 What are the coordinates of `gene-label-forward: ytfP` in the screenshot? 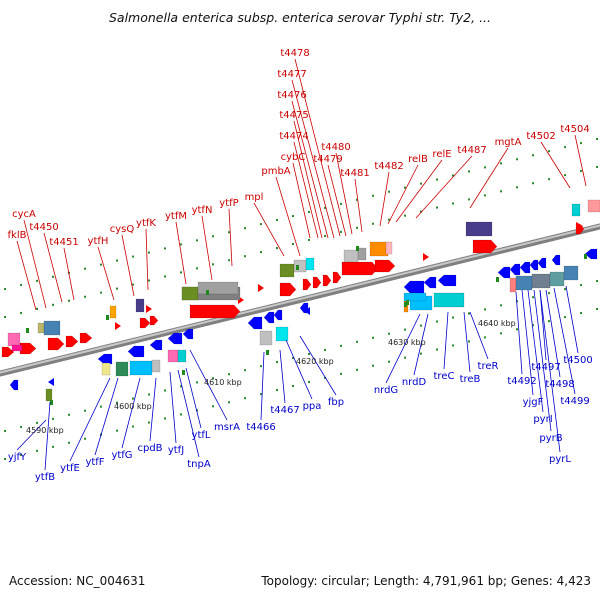 It's located at (228, 203).